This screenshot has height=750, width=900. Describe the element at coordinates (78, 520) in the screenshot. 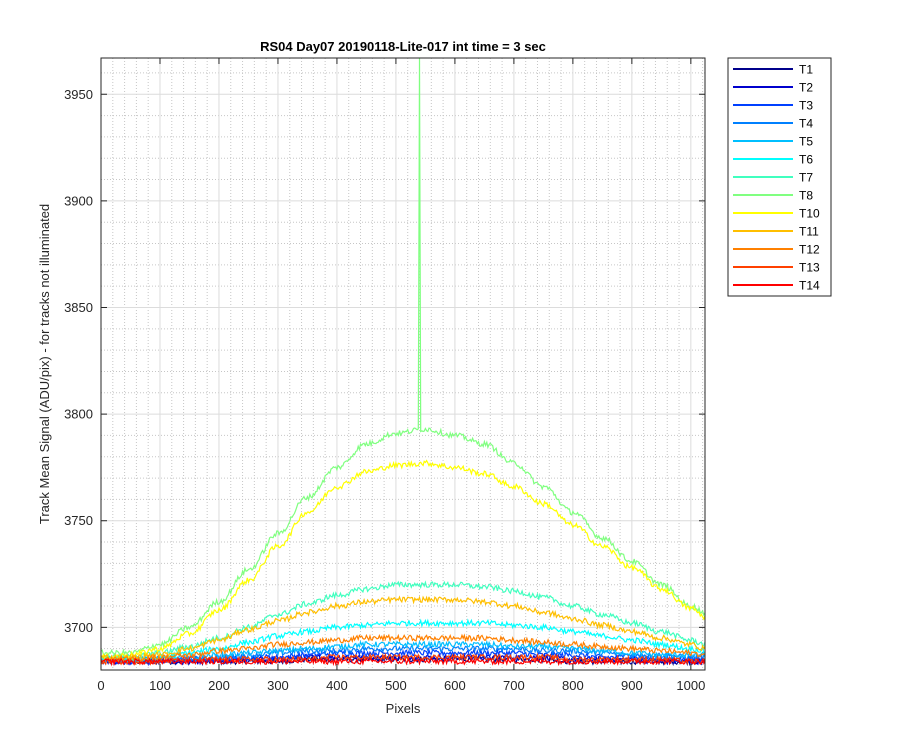

I see `y-tick-label: 3750` at that location.